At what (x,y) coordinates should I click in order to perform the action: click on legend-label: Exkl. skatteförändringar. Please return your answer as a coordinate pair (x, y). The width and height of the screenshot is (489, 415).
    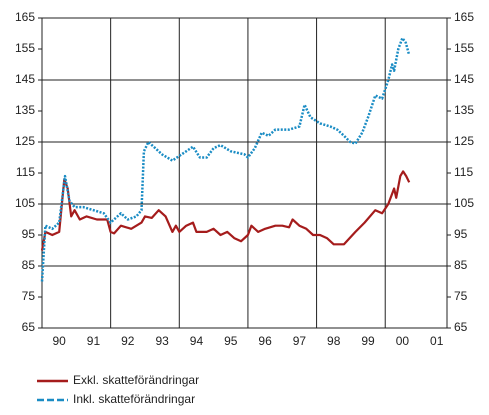
    Looking at the image, I should click on (136, 380).